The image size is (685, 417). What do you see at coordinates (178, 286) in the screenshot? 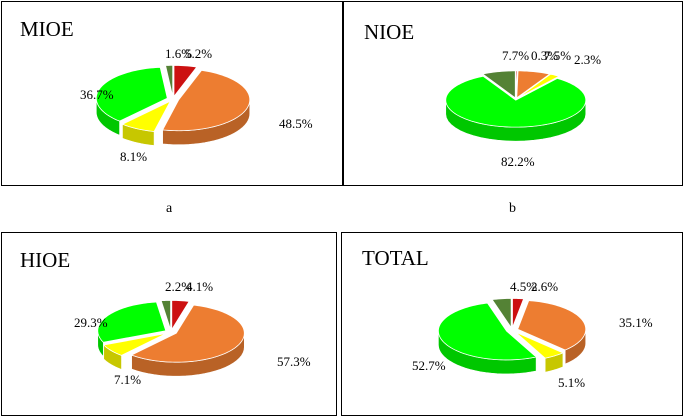
I see `data-label: 2.2%` at bounding box center [178, 286].